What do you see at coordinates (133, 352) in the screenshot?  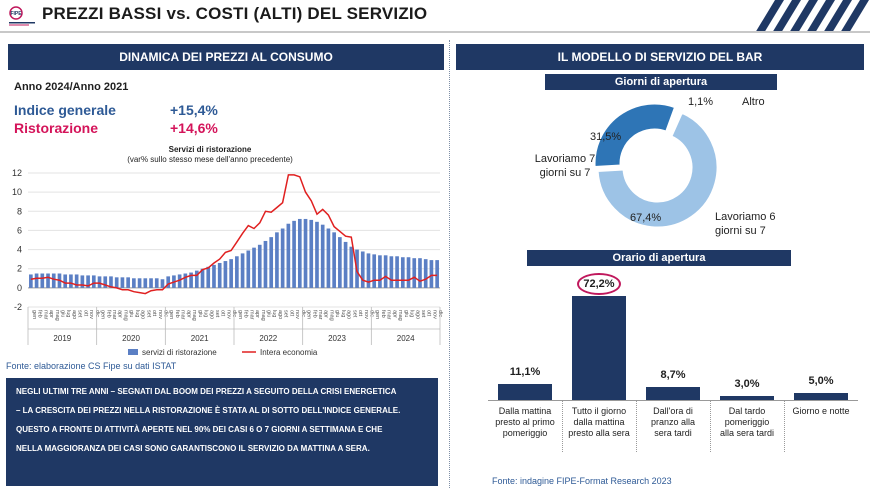 I see `legend-swatch-ristorazione` at bounding box center [133, 352].